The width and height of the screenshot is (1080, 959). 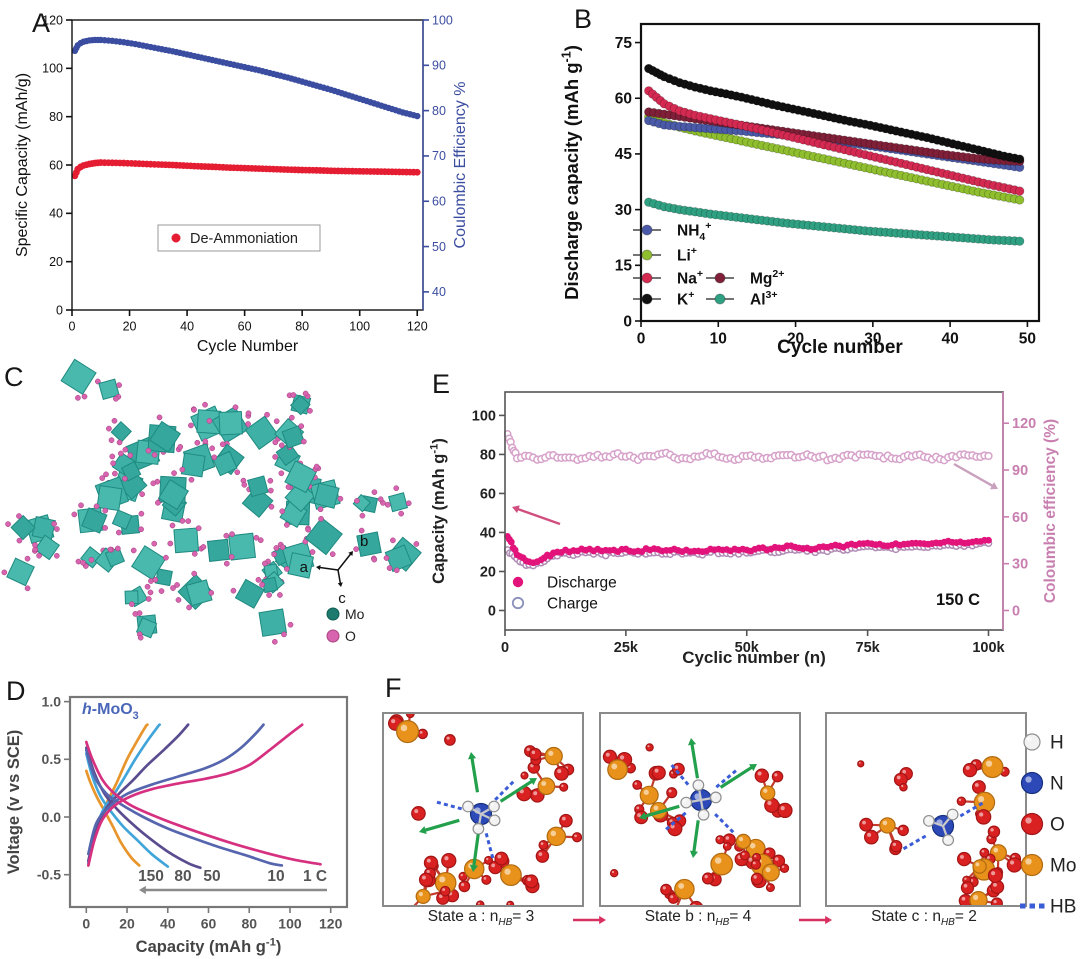 I want to click on svg-text: h-MoO3, so click(x=110, y=711).